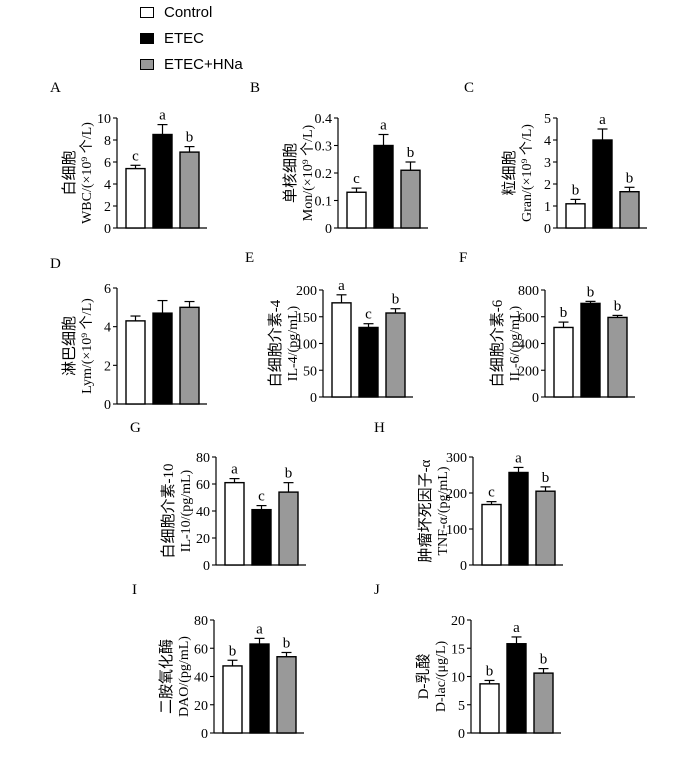 The width and height of the screenshot is (700, 783). Describe the element at coordinates (255, 88) in the screenshot. I see `panel-label: B` at that location.